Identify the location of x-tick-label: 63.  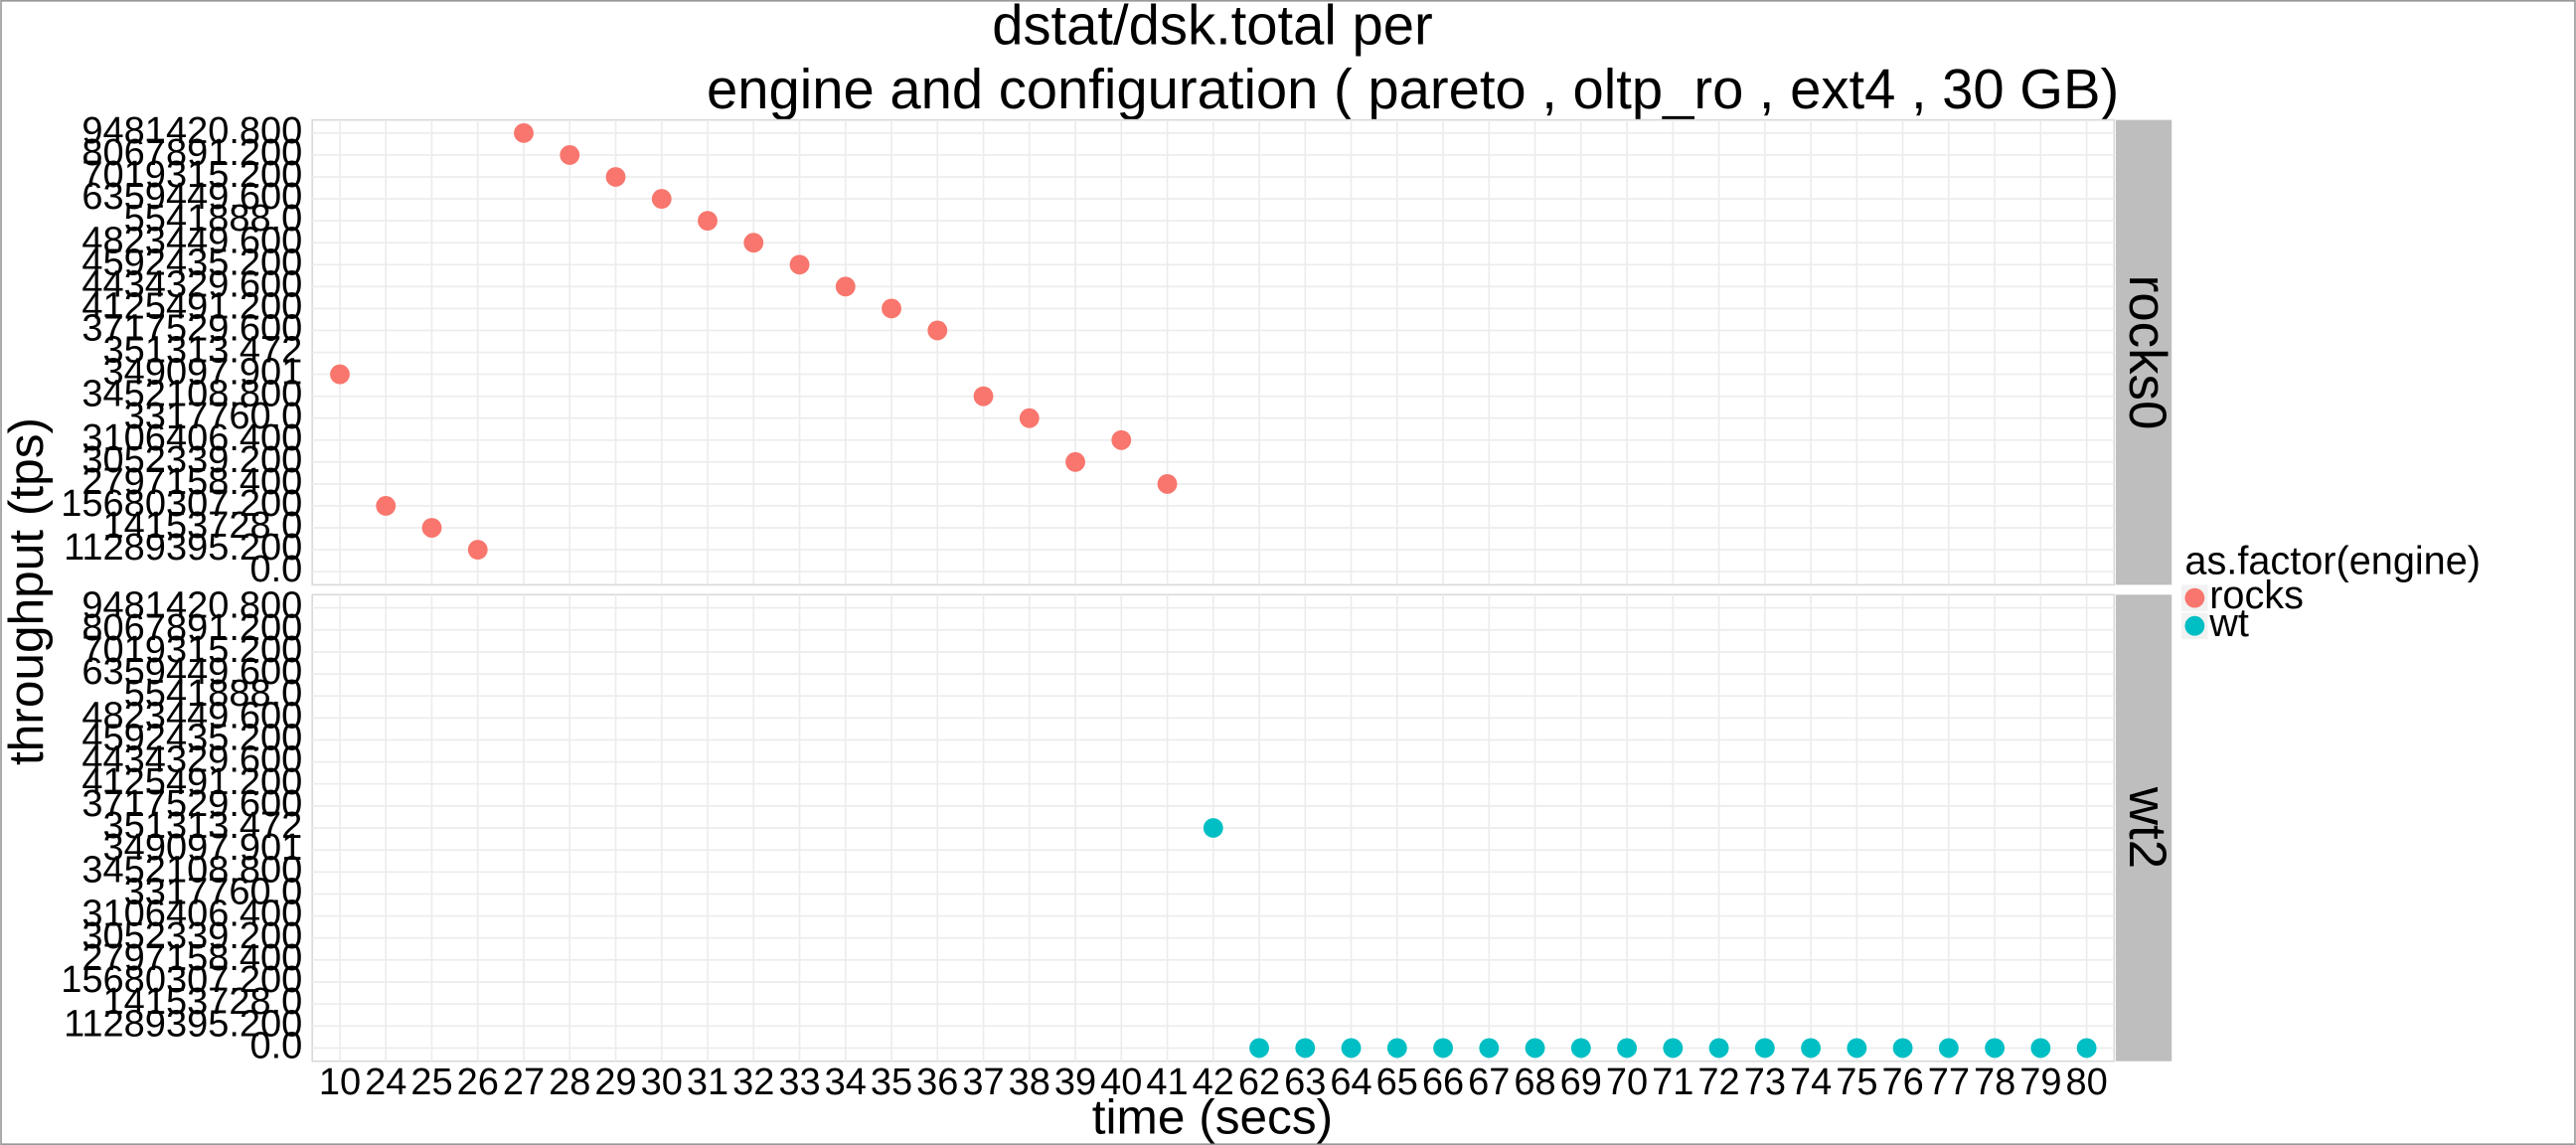
(1305, 1082).